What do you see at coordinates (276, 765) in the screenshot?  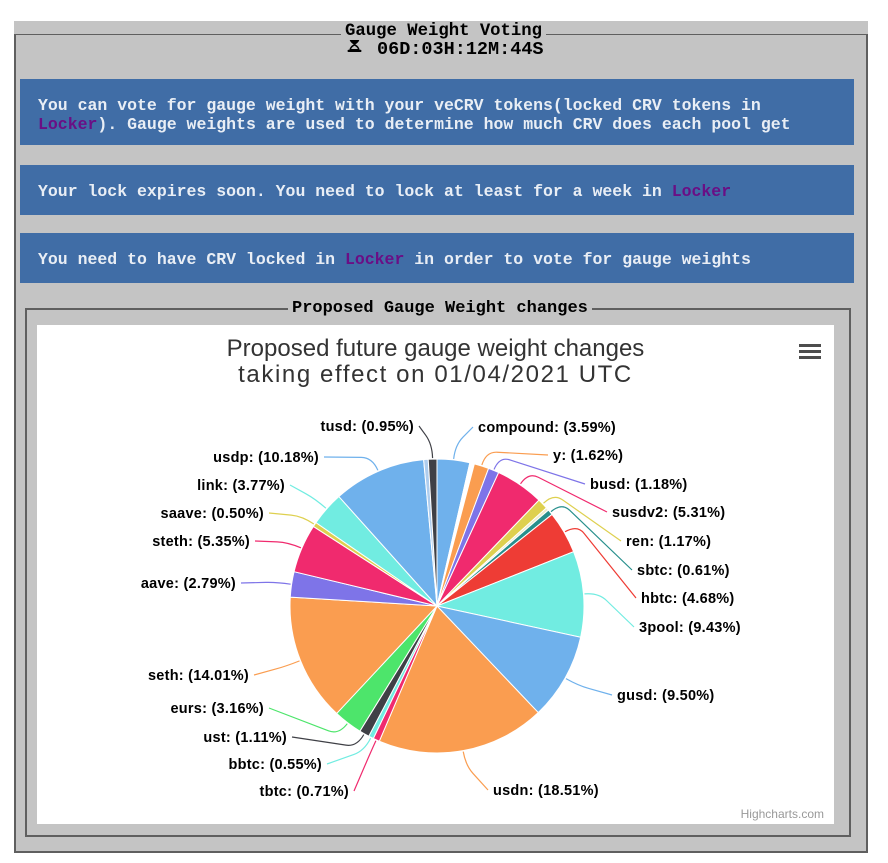 I see `svg-text: bbtc: (0.55%)` at bounding box center [276, 765].